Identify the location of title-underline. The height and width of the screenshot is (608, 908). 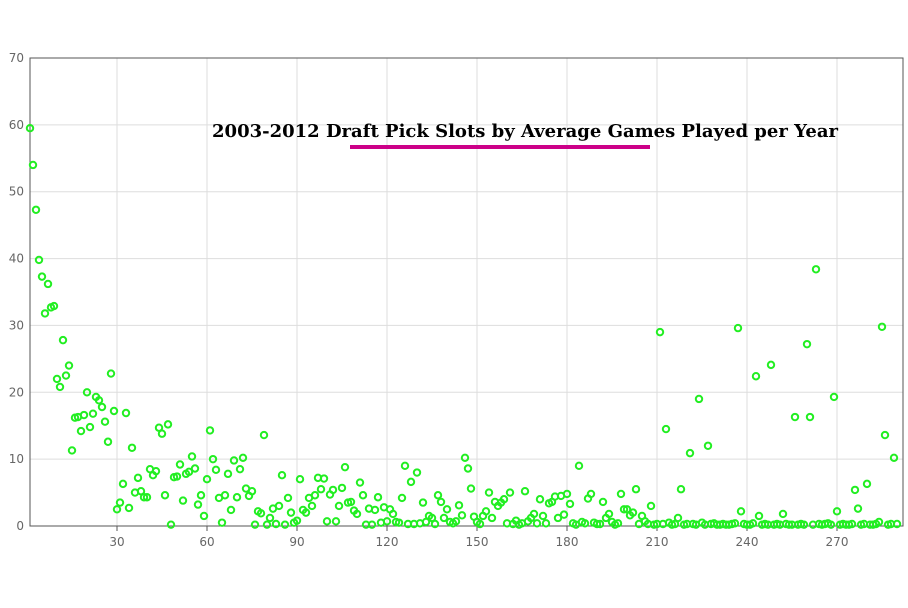
(500, 147).